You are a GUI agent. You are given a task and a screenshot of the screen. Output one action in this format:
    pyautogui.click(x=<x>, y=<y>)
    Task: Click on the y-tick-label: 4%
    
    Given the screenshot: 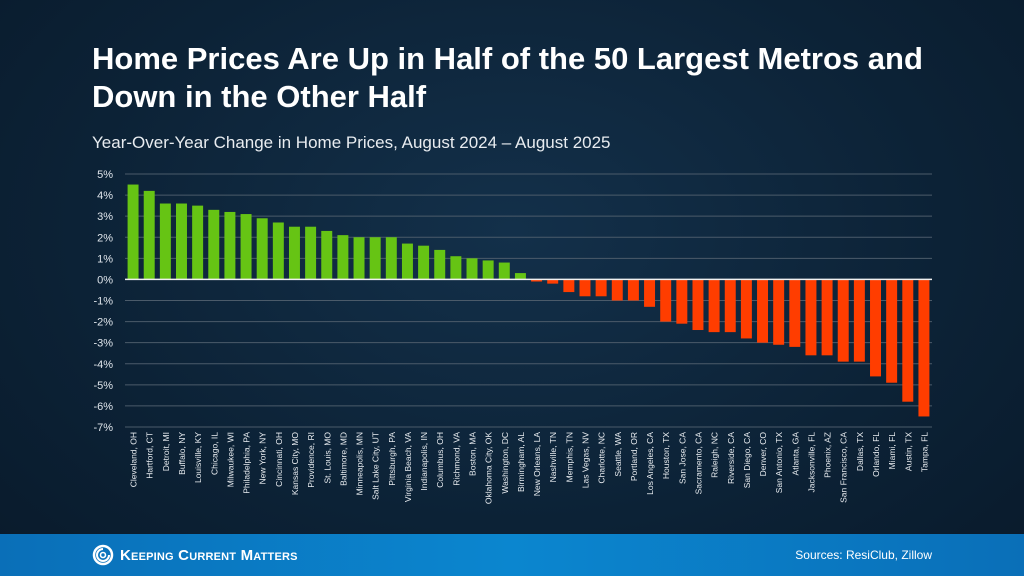 What is the action you would take?
    pyautogui.click(x=105, y=196)
    